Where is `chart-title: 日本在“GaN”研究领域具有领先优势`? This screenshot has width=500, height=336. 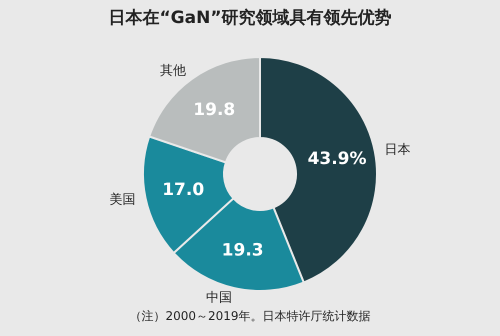 chart-title: 日本在“GaN”研究领域具有领先优势 is located at coordinates (250, 18).